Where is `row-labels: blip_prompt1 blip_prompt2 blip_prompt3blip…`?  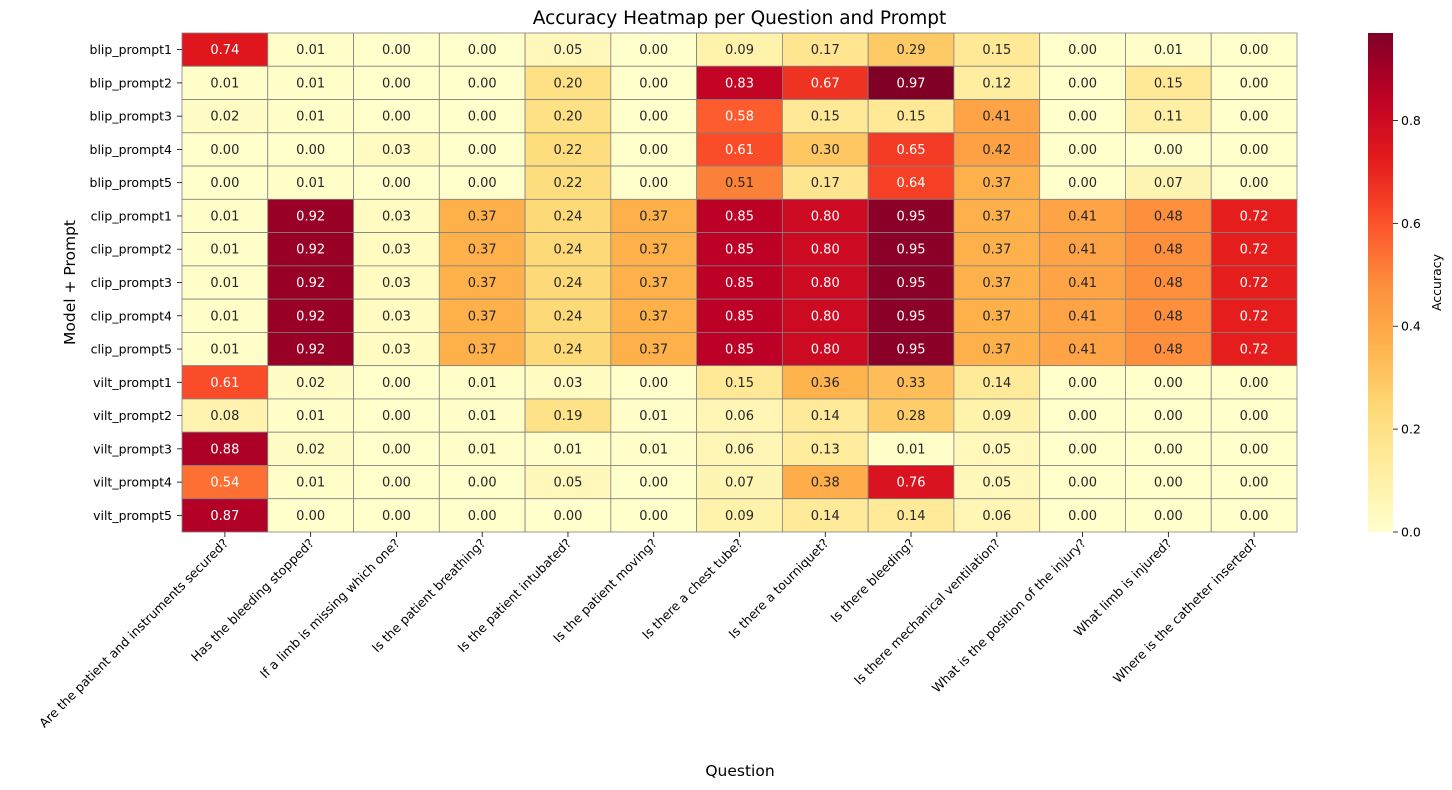 row-labels: blip_prompt1 blip_prompt2 blip_prompt3blip… is located at coordinates (136, 282).